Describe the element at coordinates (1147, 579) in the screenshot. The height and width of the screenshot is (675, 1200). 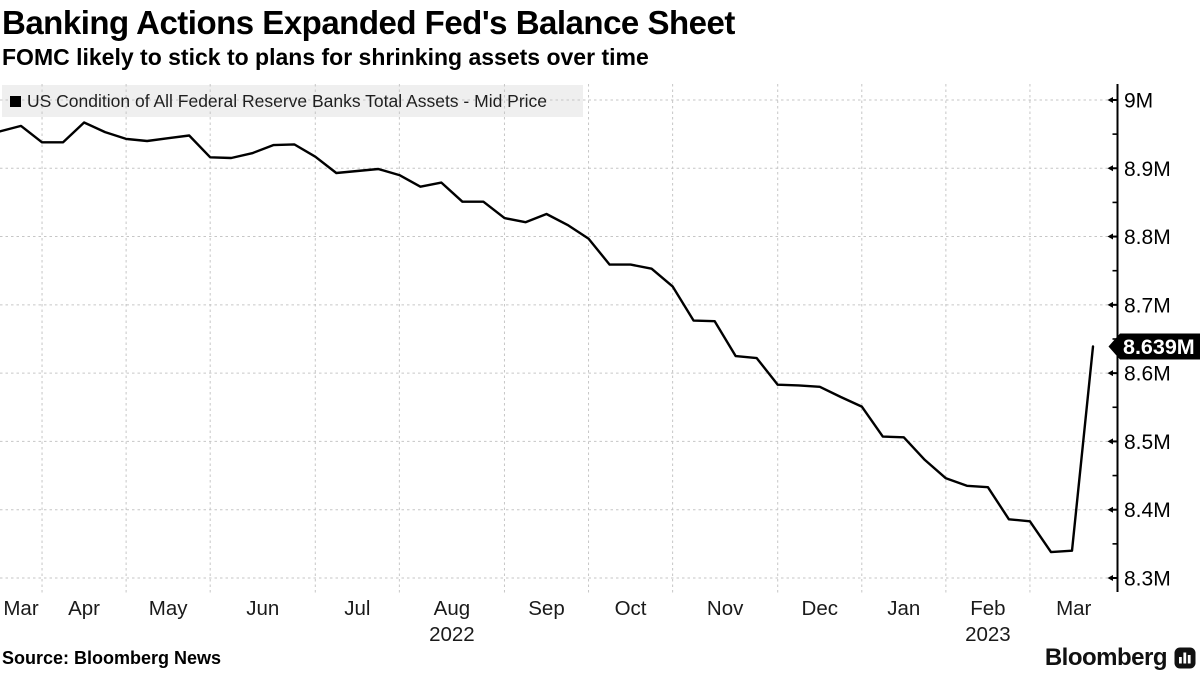
I see `y-tick-label: 8.3M` at that location.